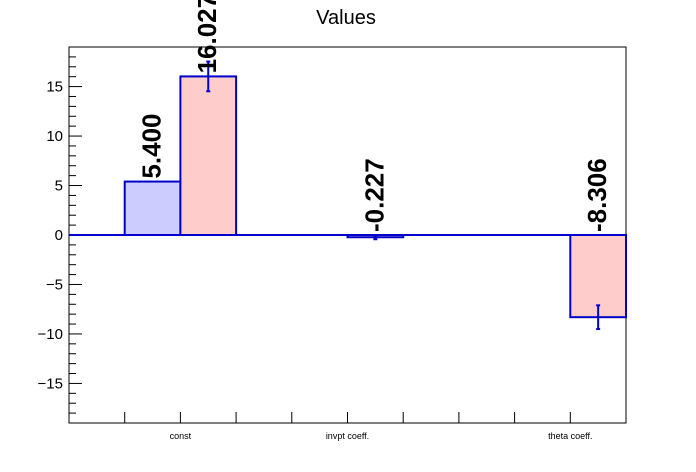 The height and width of the screenshot is (472, 696). What do you see at coordinates (59, 186) in the screenshot?
I see `y-tick-label: 5` at bounding box center [59, 186].